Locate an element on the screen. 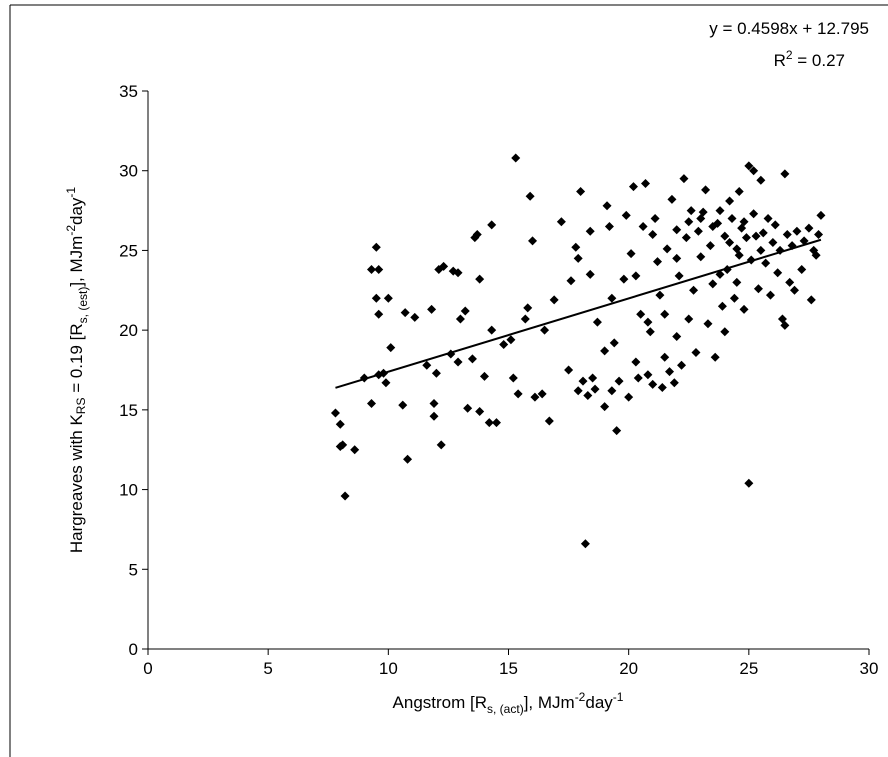  y-title-sub: RS is located at coordinates (81, 406).